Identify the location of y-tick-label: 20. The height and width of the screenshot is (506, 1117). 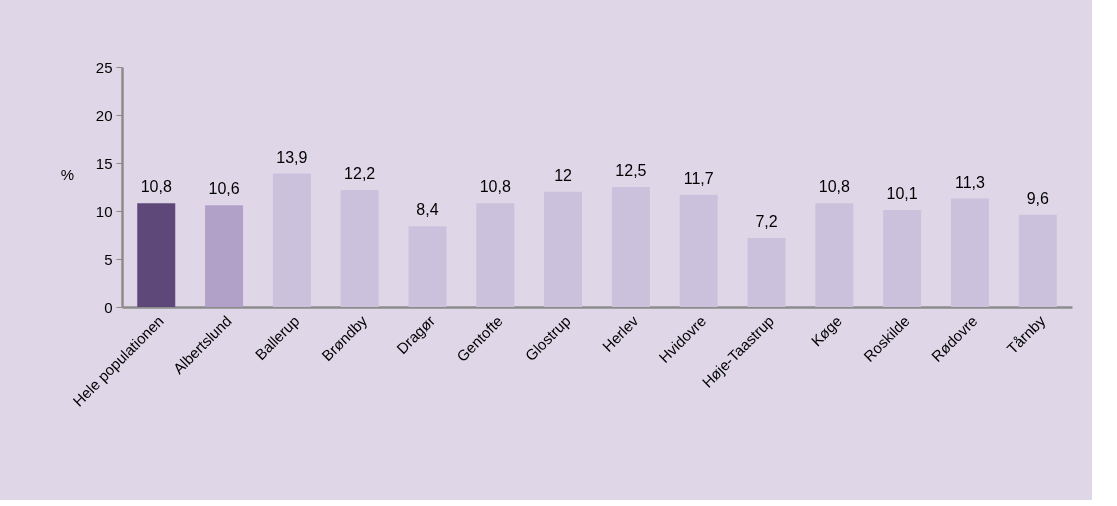
(104, 115).